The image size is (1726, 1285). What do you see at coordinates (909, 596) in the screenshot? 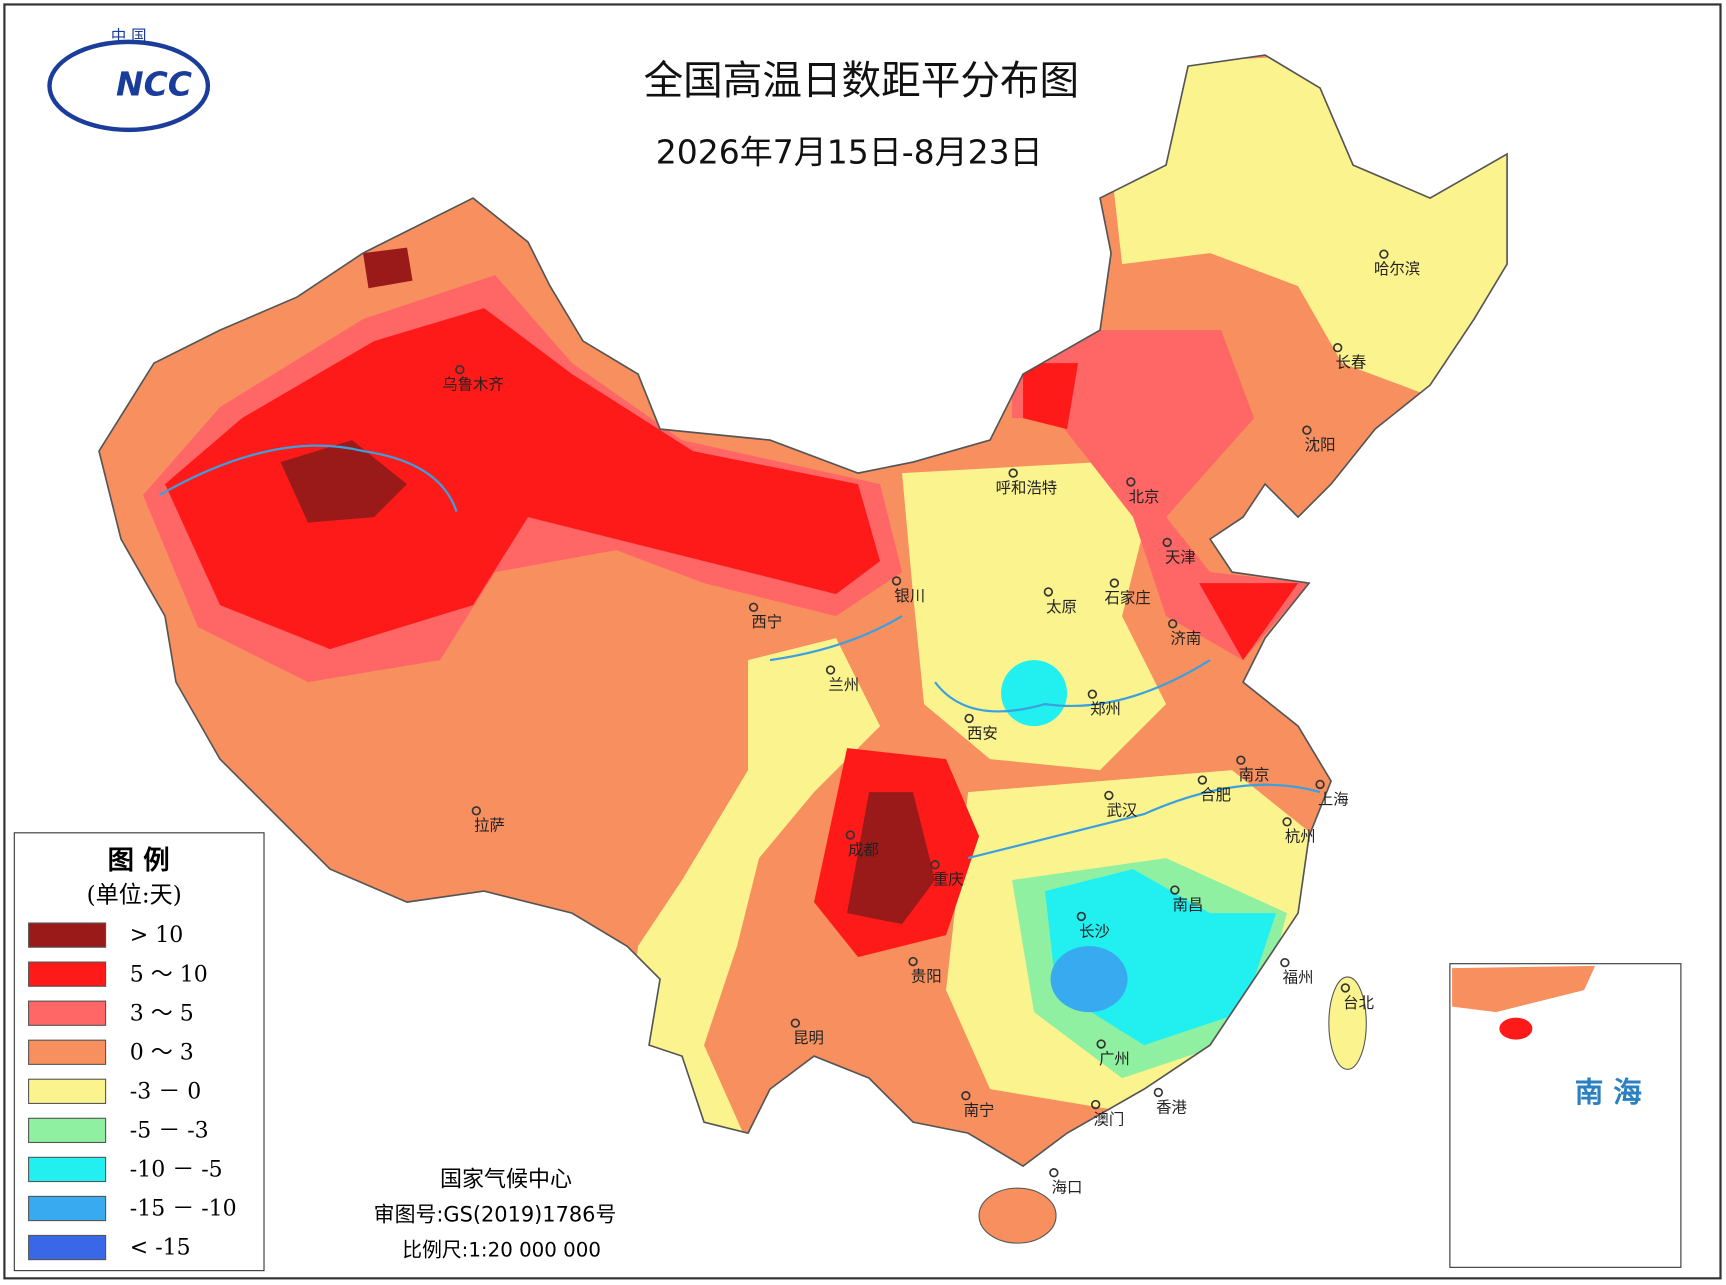
I see `city-label: 银川` at bounding box center [909, 596].